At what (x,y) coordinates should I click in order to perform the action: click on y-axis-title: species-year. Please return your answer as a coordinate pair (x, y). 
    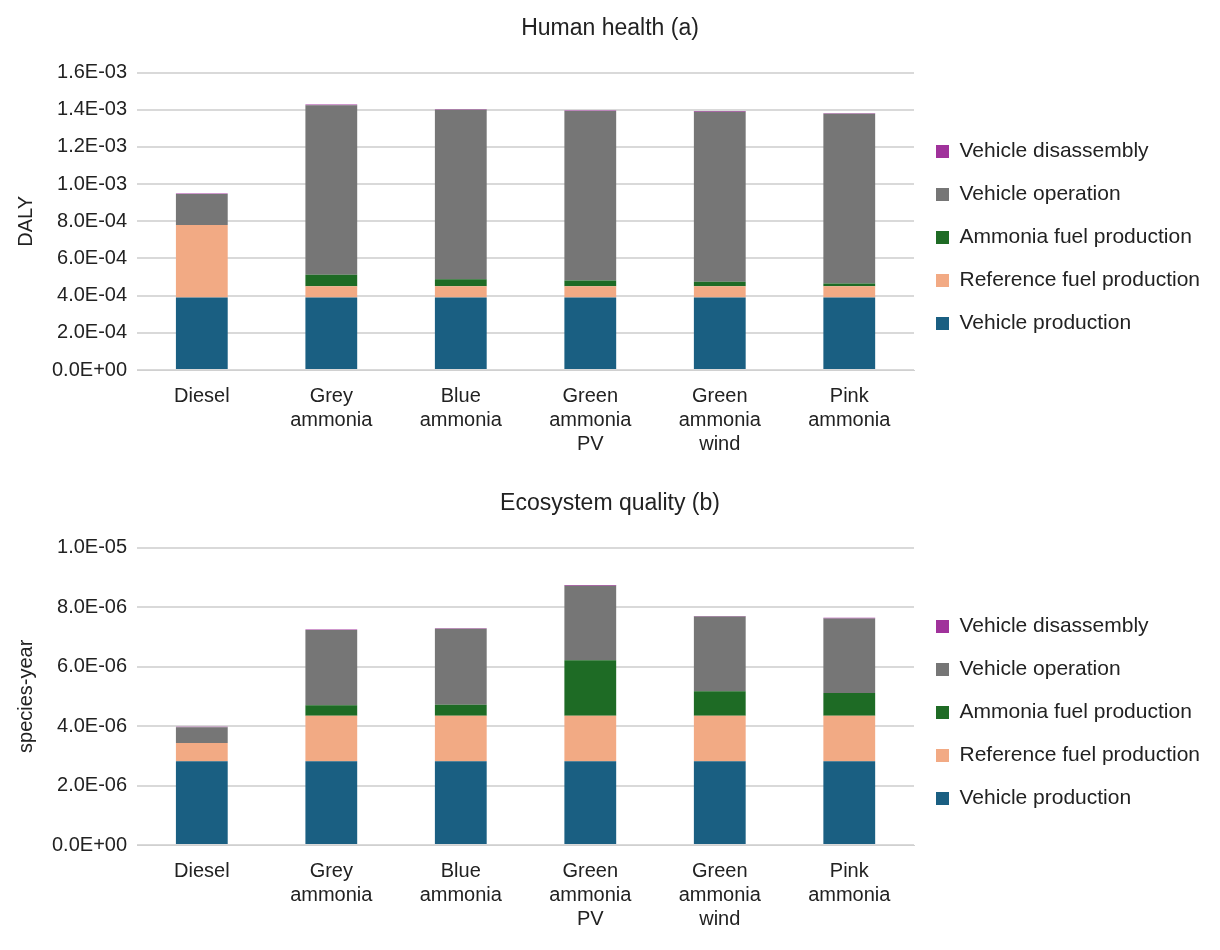
    Looking at the image, I should click on (24, 696).